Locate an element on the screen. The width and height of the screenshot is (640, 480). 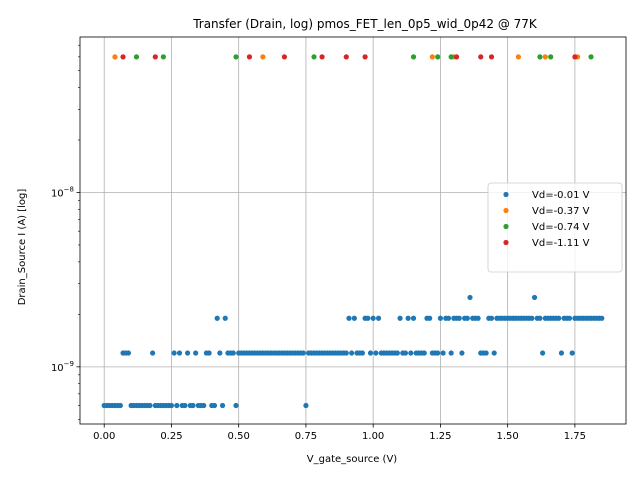
x-tick-label: 0.25 is located at coordinates (171, 436).